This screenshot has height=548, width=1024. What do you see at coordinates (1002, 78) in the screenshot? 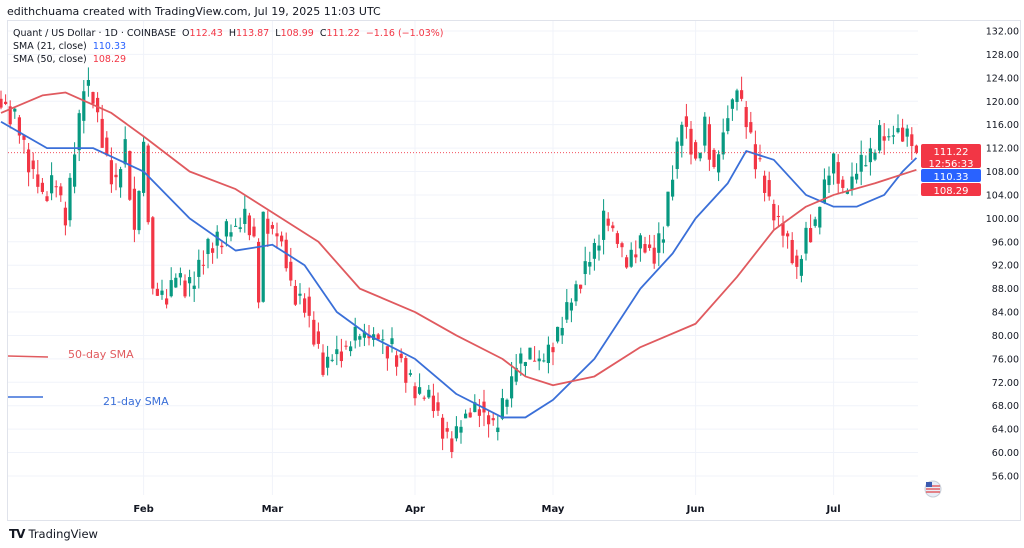
I see `y-tick-label: 124.00` at bounding box center [1002, 78].